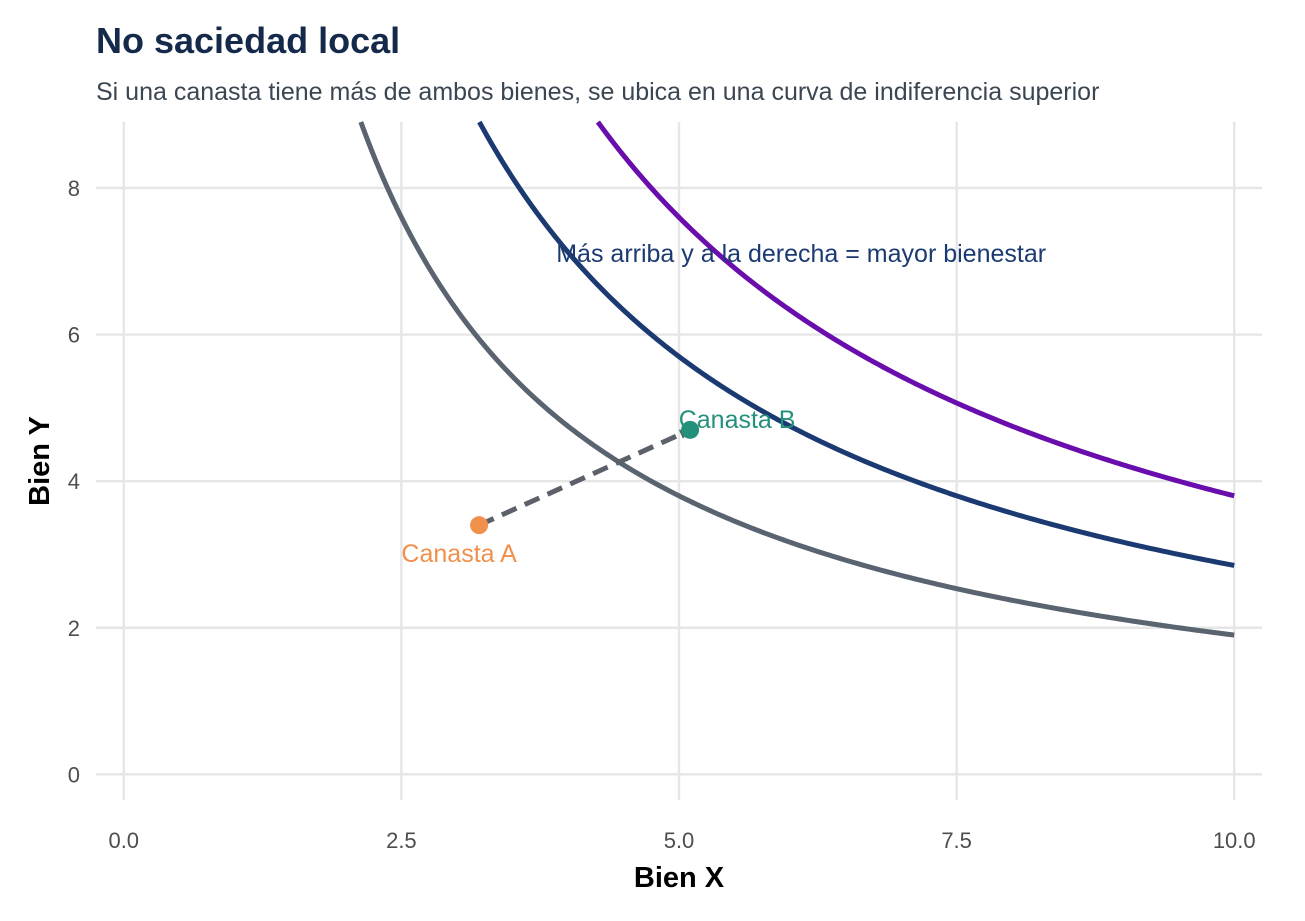  Describe the element at coordinates (401, 840) in the screenshot. I see `x-tick-label: 2.5` at that location.